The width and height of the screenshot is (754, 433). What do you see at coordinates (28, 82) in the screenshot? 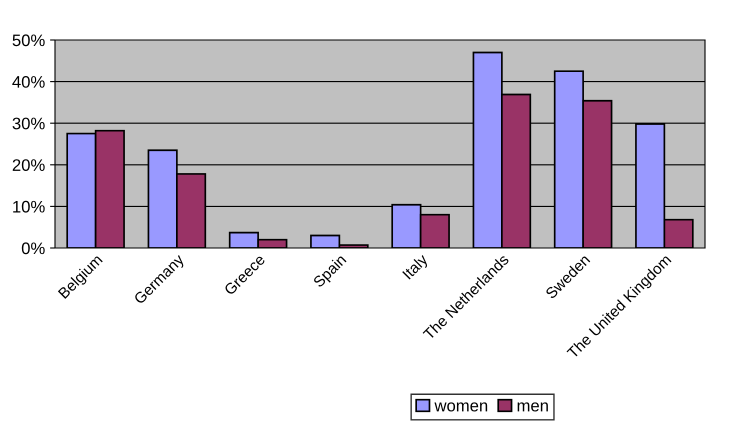
I see `y-tick-label: 40%` at bounding box center [28, 82].